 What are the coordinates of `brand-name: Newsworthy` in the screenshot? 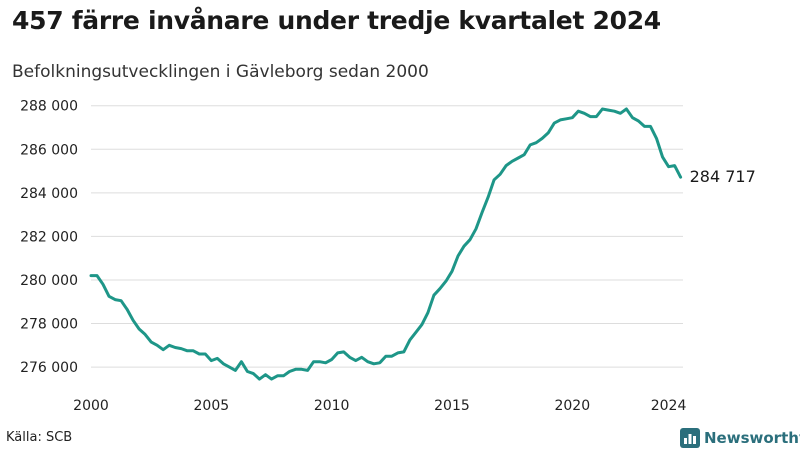 It's located at (752, 438).